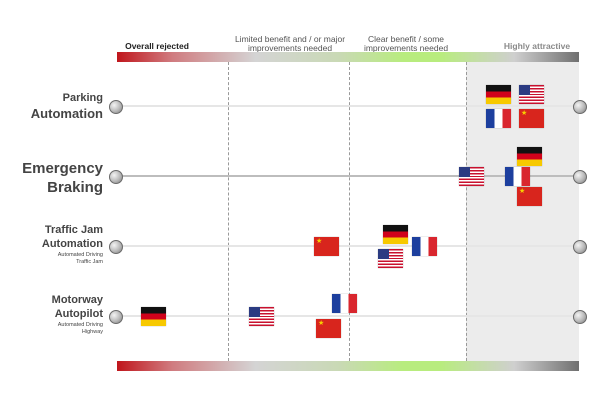 The width and height of the screenshot is (610, 406). What do you see at coordinates (580, 177) in the screenshot?
I see `row-handle-right-emergency` at bounding box center [580, 177].